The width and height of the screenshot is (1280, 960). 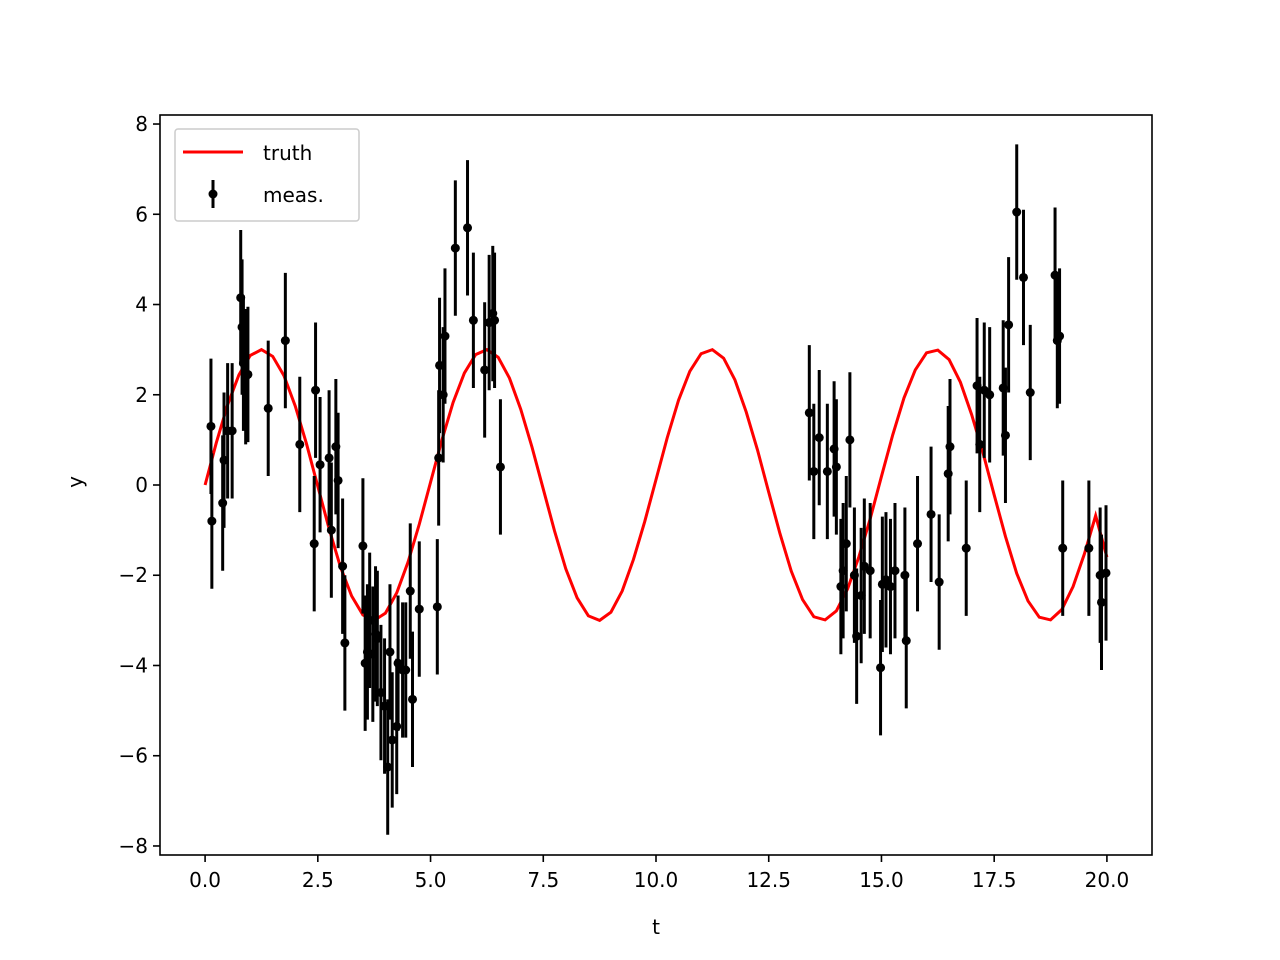 I want to click on legend-meas-label: meas., so click(x=293, y=195).